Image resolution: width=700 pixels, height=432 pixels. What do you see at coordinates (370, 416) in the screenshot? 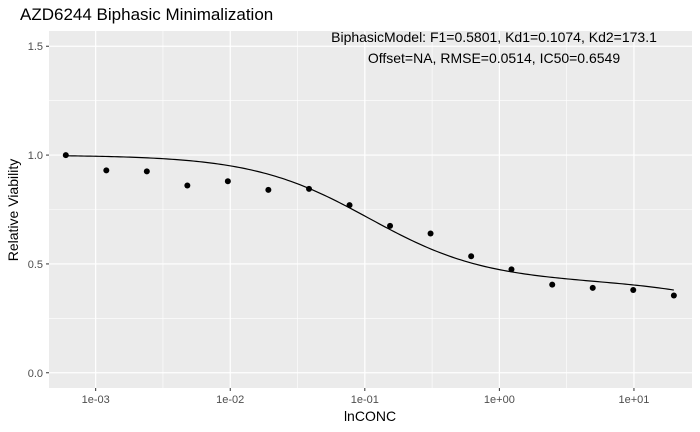
I see `x-axis-title: lnCONC` at bounding box center [370, 416].